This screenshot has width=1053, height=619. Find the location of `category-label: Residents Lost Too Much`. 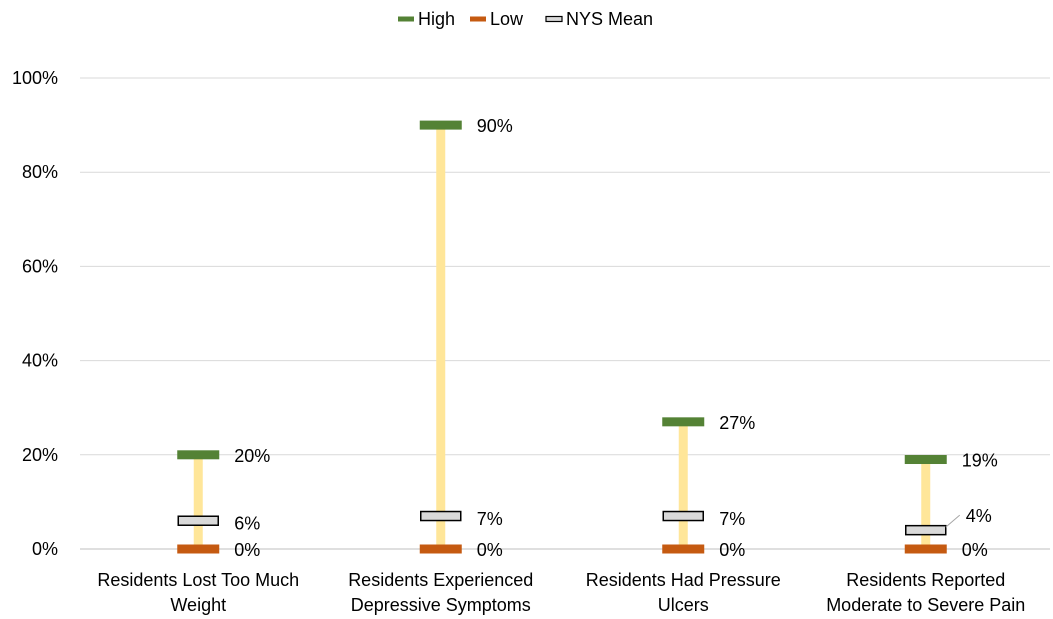

category-label: Residents Lost Too Much is located at coordinates (198, 580).